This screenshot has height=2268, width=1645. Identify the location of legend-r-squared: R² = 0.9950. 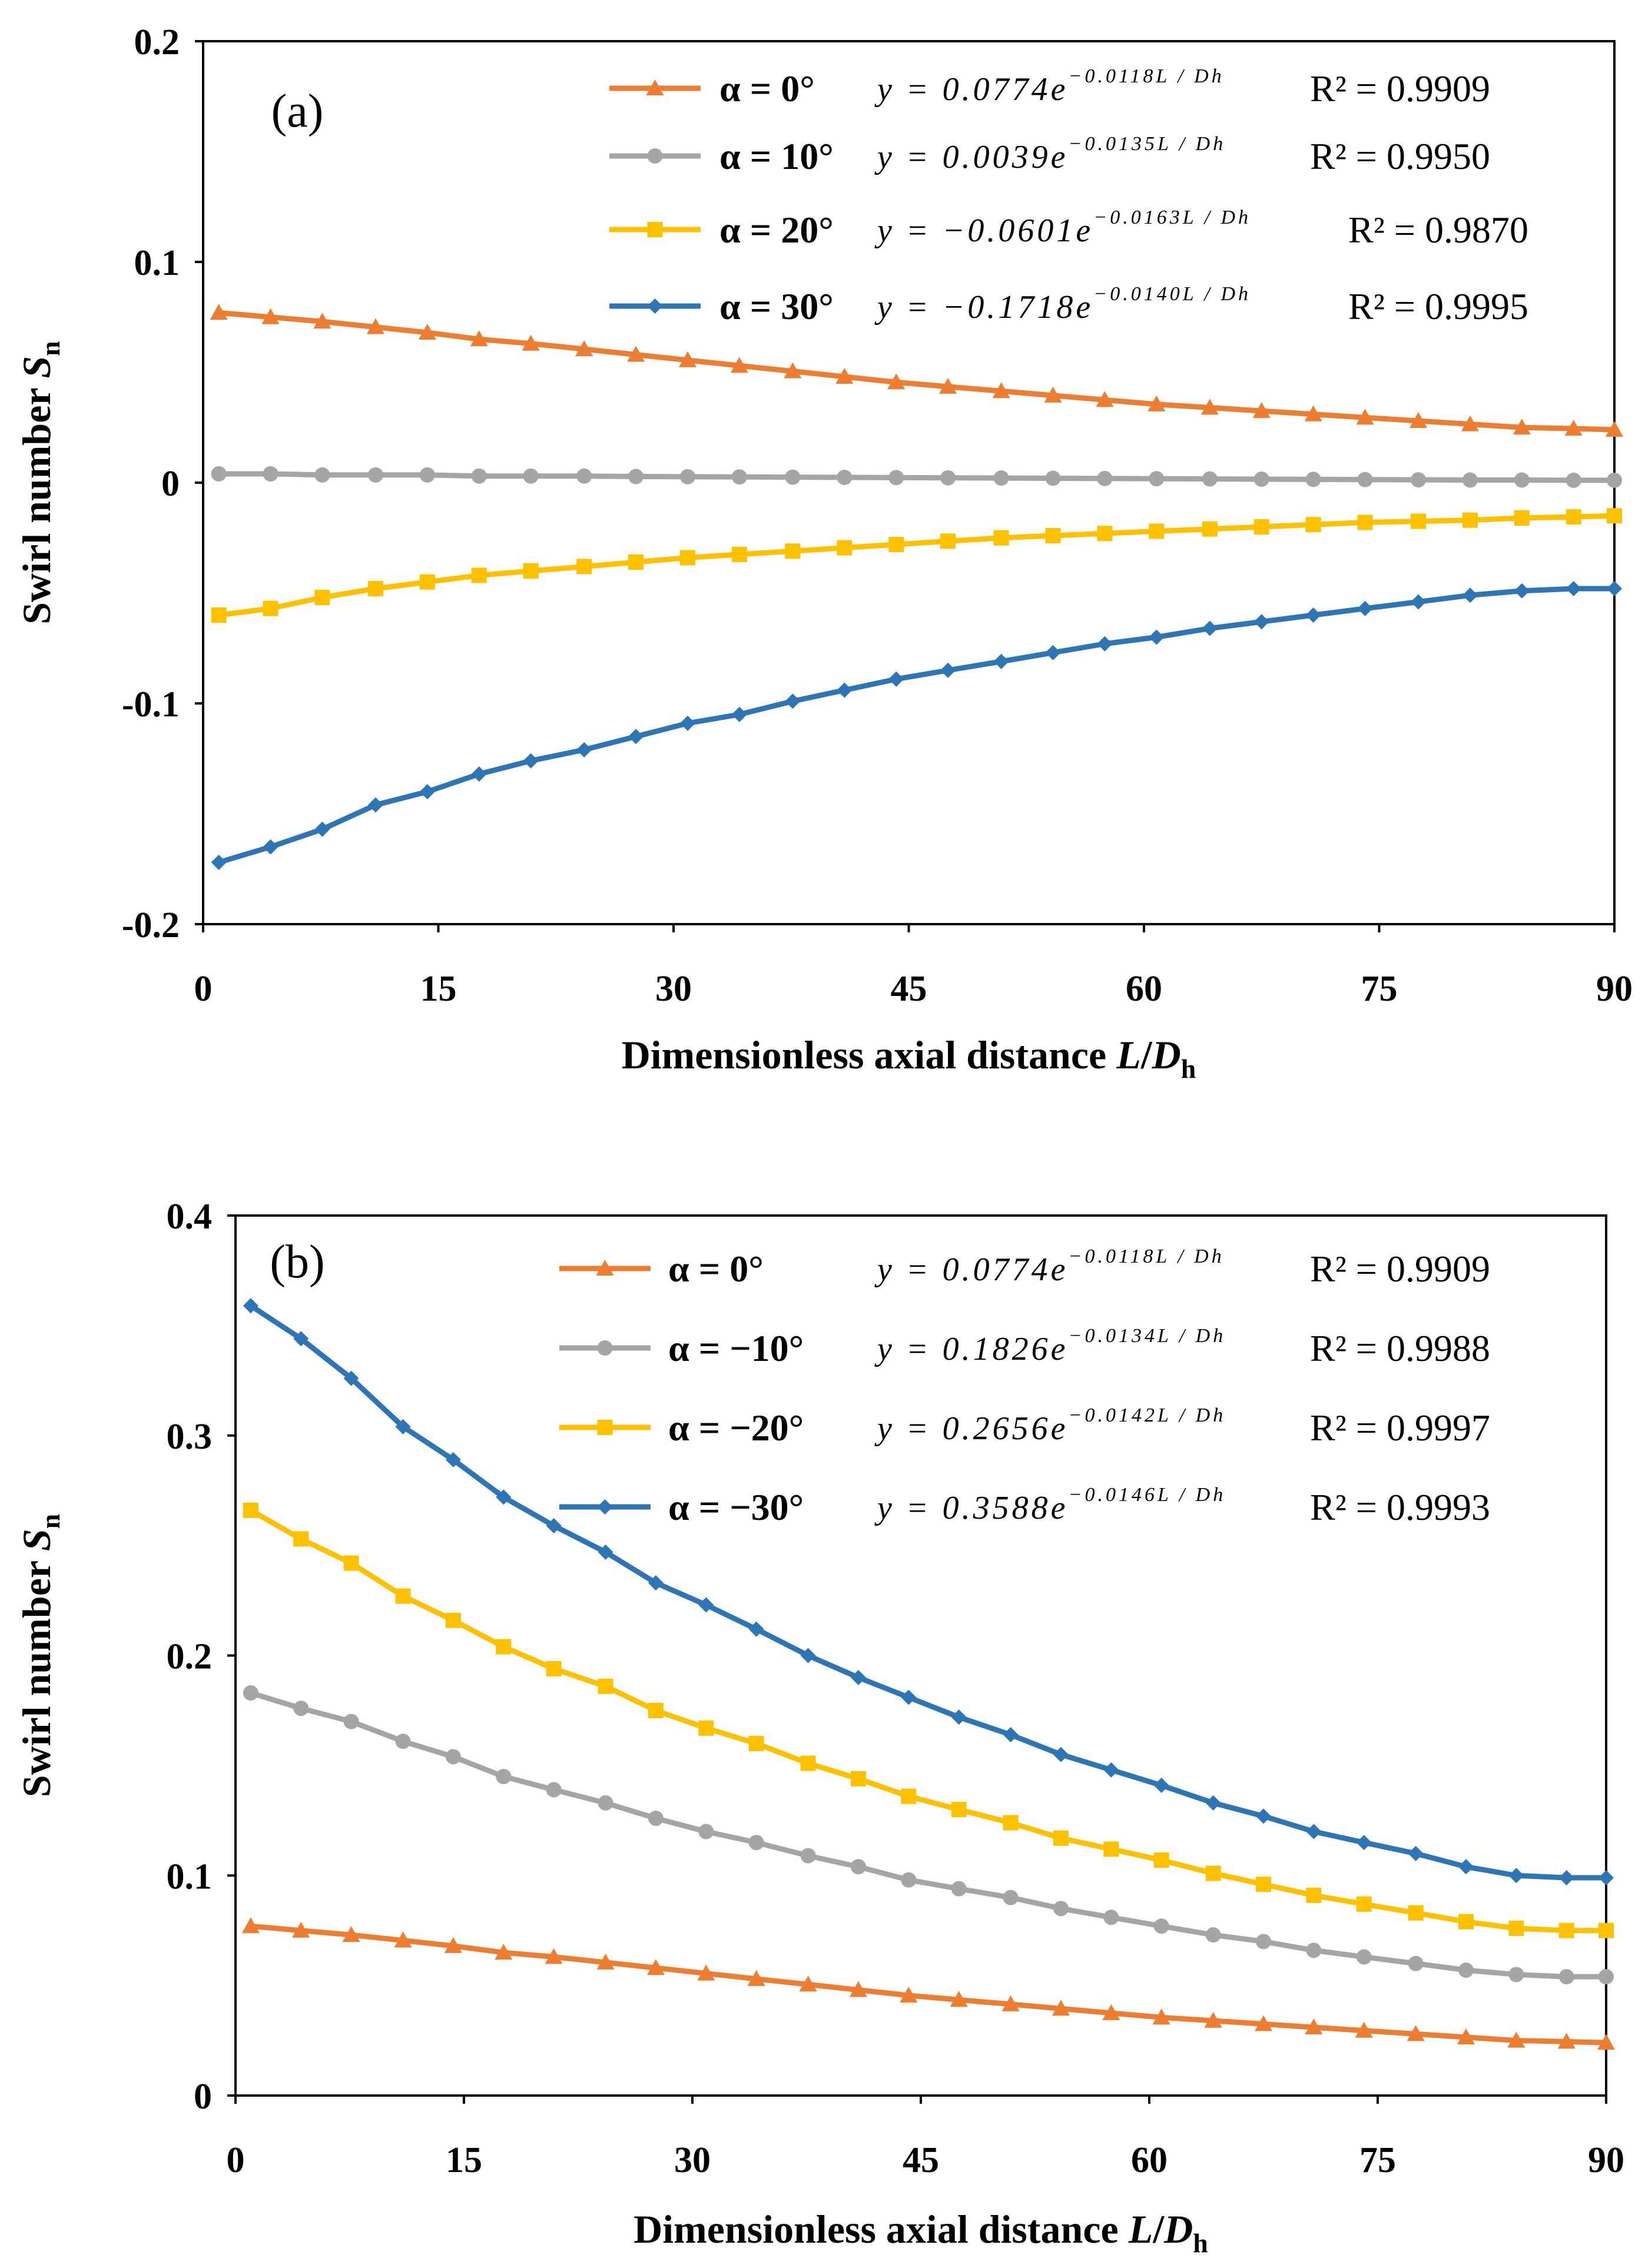
(1400, 156).